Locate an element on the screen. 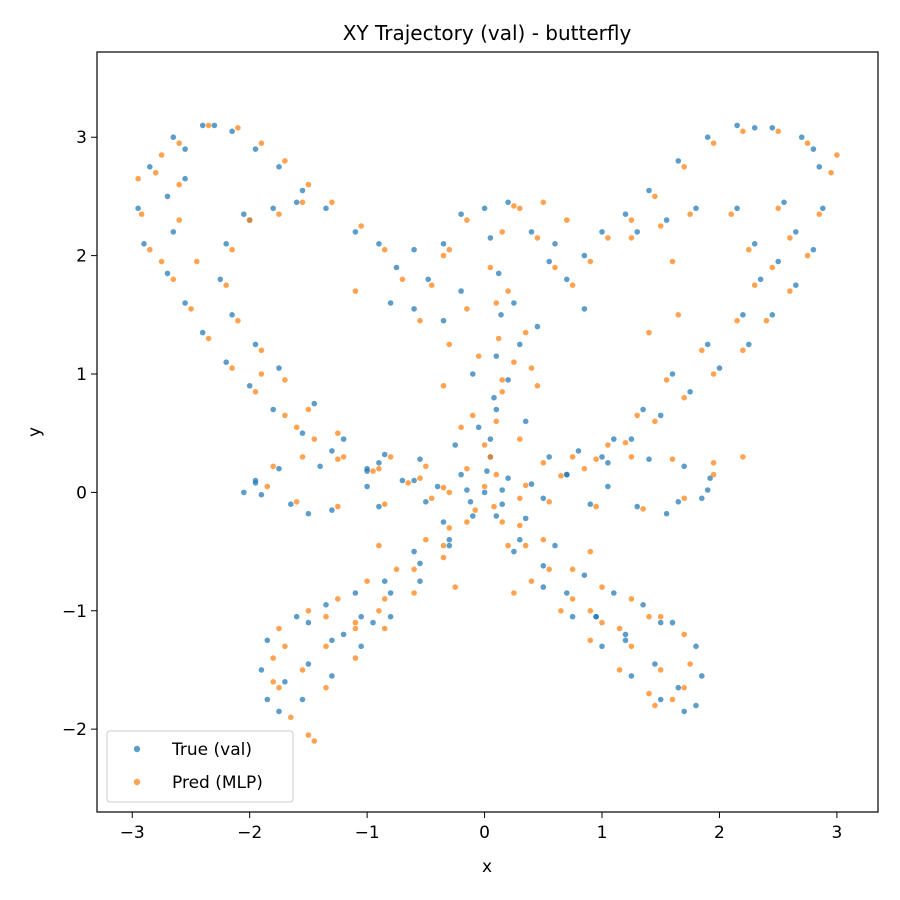 The image size is (900, 900). legend-marker-pred is located at coordinates (137, 782).